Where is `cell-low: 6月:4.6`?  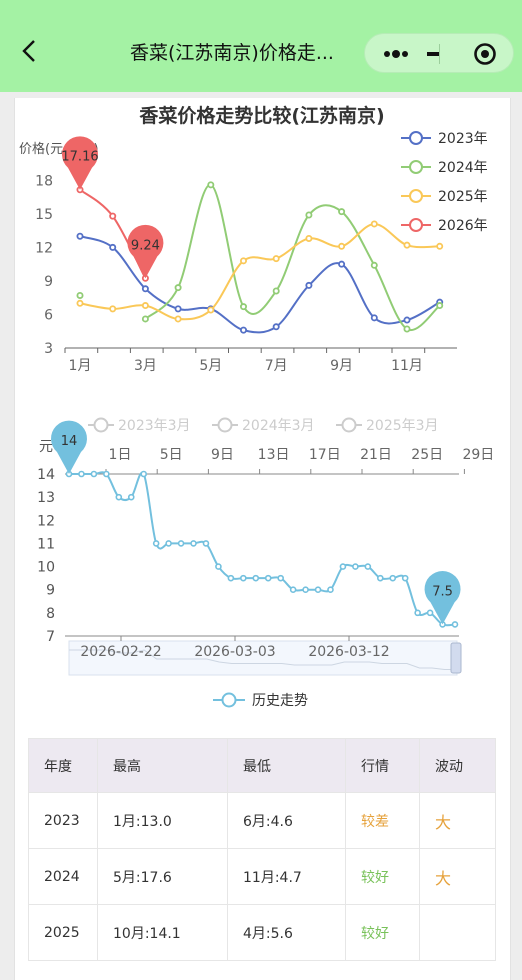 cell-low: 6月:4.6 is located at coordinates (286, 820).